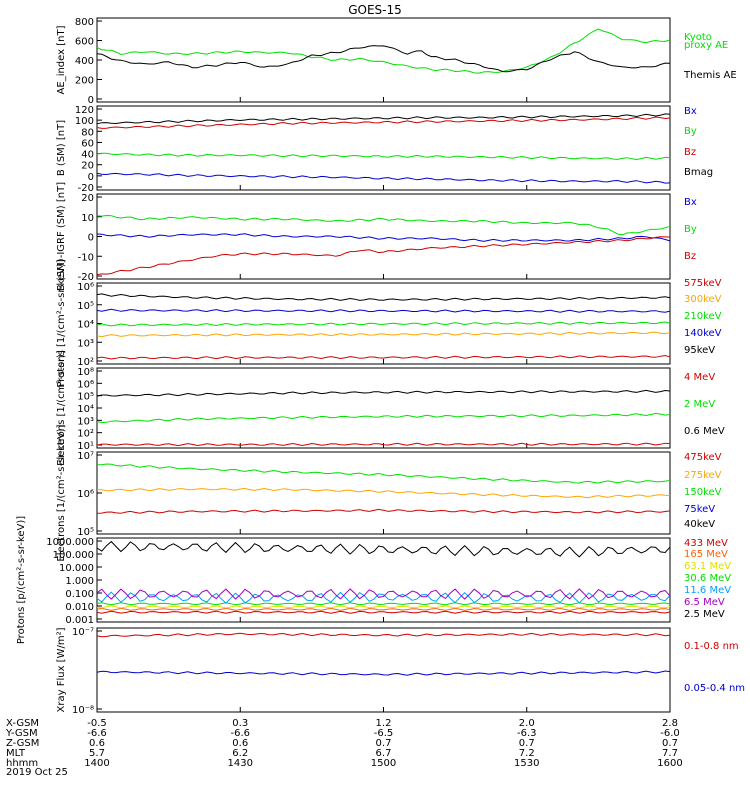 This screenshot has height=804, width=750. Describe the element at coordinates (86, 277) in the screenshot. I see `y-tick-label: -20` at that location.